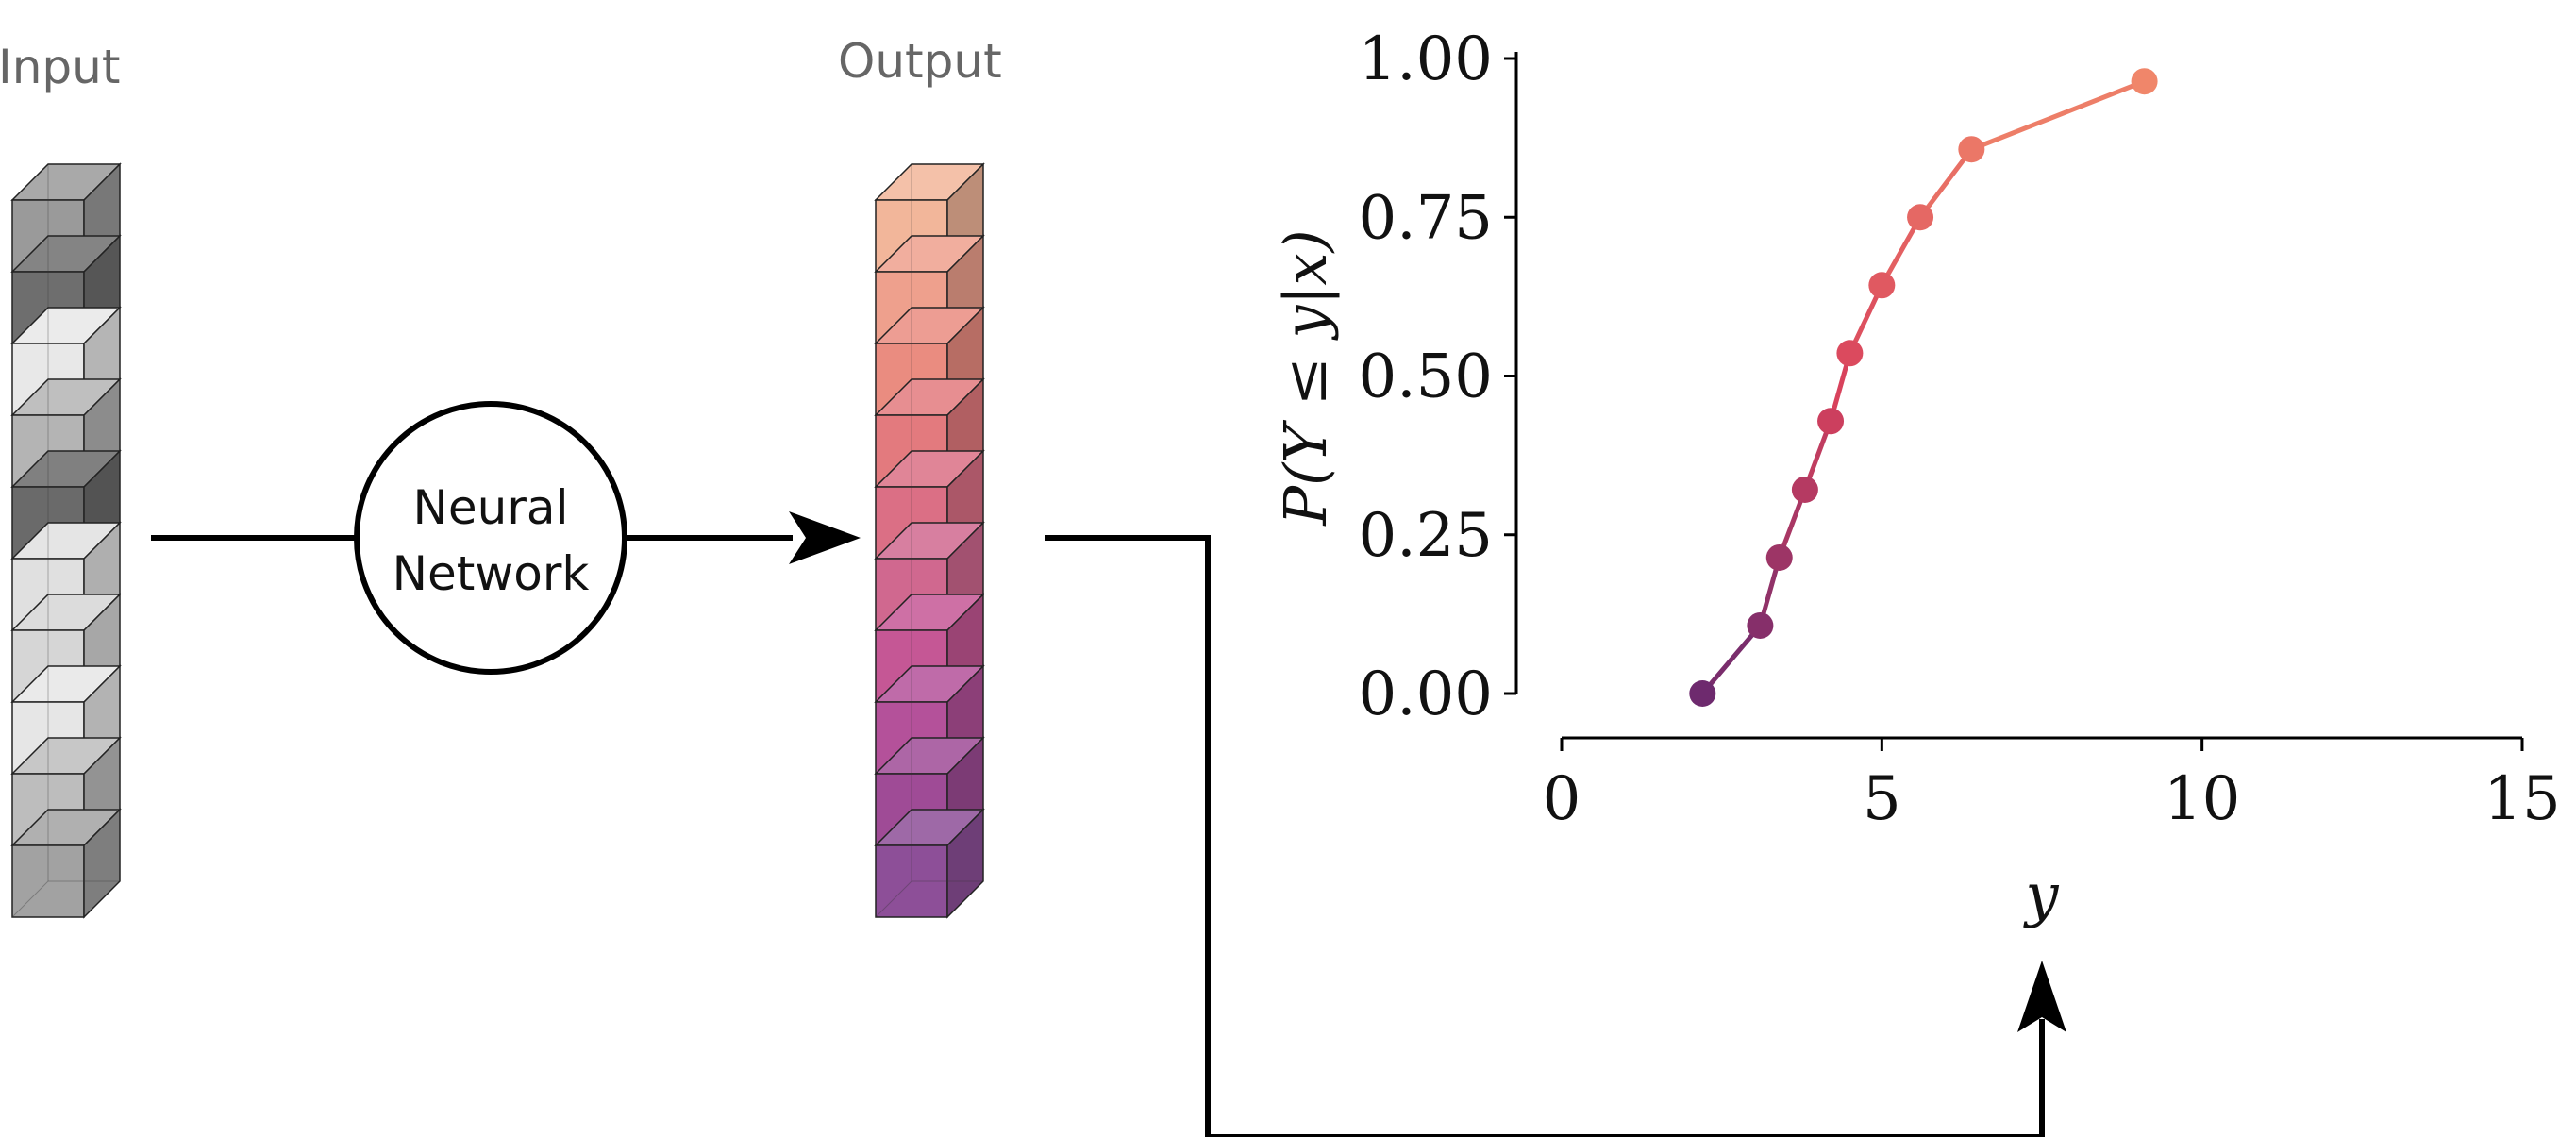 The width and height of the screenshot is (2576, 1137). What do you see at coordinates (2522, 799) in the screenshot?
I see `x-tick-label: 15` at bounding box center [2522, 799].